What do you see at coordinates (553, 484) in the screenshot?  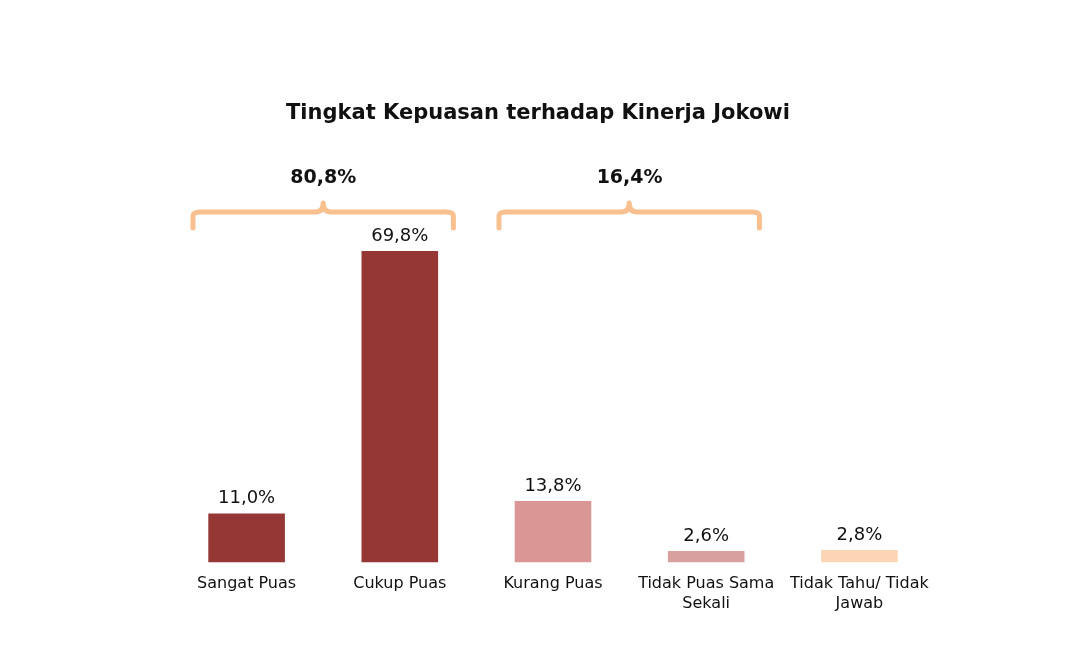 I see `data-label: 13,8%` at bounding box center [553, 484].